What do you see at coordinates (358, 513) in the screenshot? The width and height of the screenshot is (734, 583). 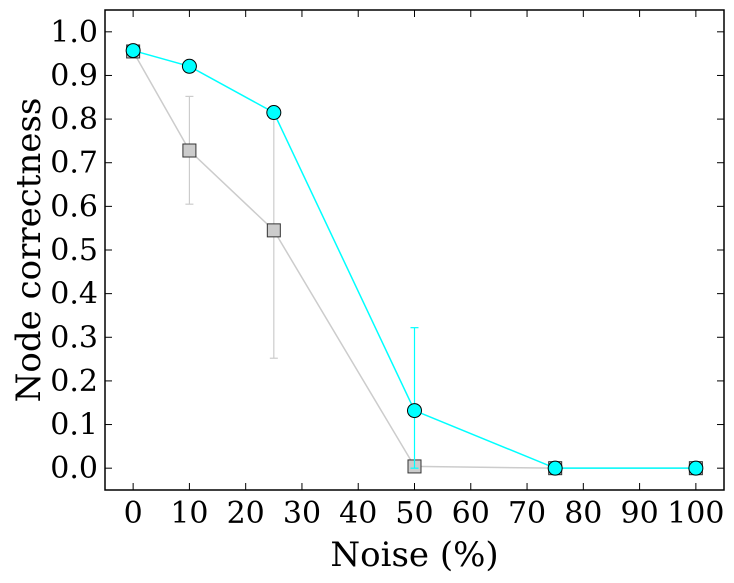 I see `x-tick-label: 40` at bounding box center [358, 513].